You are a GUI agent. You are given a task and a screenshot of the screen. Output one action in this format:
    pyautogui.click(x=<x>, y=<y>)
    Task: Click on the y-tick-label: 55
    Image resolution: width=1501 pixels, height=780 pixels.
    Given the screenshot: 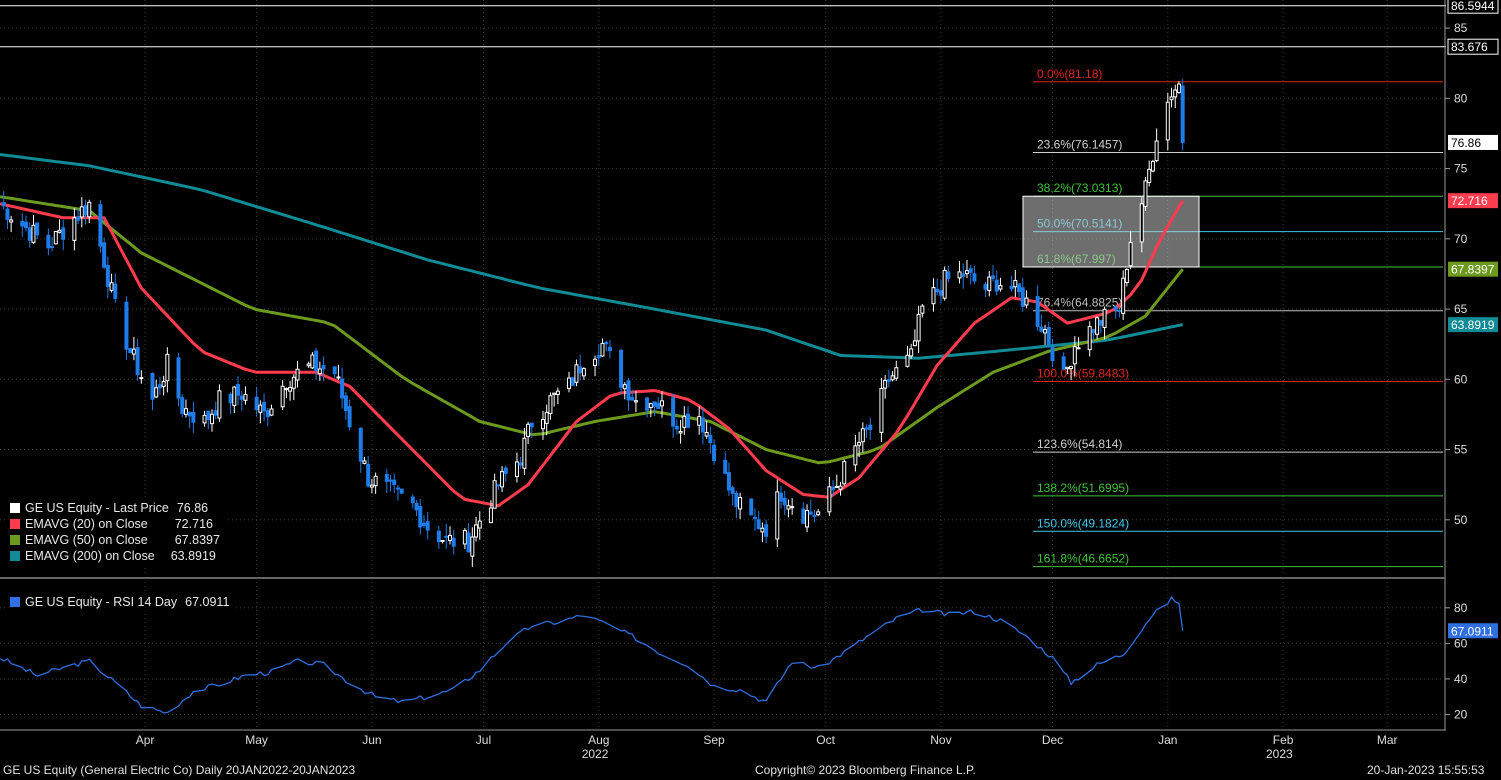 What is the action you would take?
    pyautogui.click(x=1461, y=450)
    